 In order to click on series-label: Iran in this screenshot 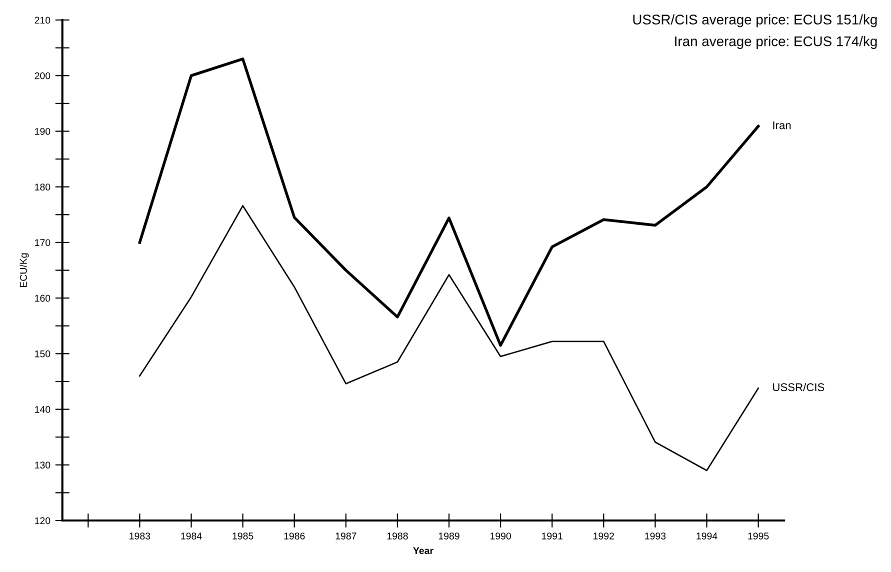, I will do `click(782, 125)`.